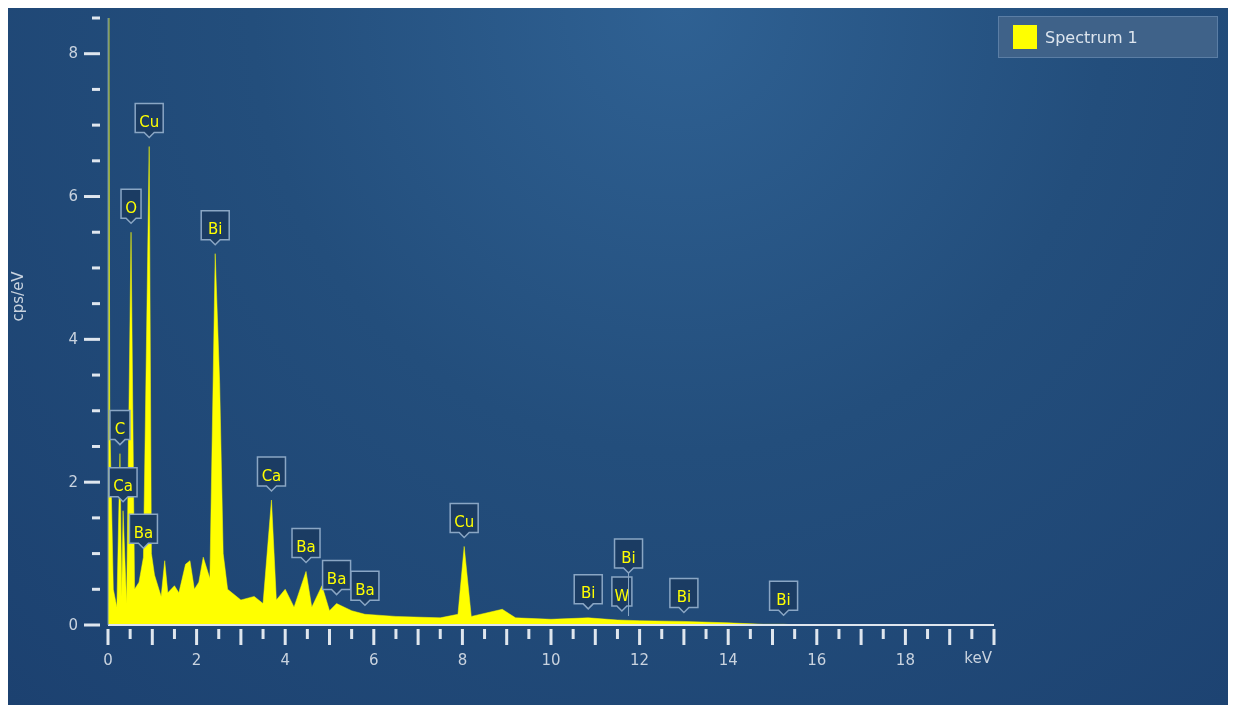 The image size is (1236, 713). What do you see at coordinates (622, 595) in the screenshot?
I see `annotation: W` at bounding box center [622, 595].